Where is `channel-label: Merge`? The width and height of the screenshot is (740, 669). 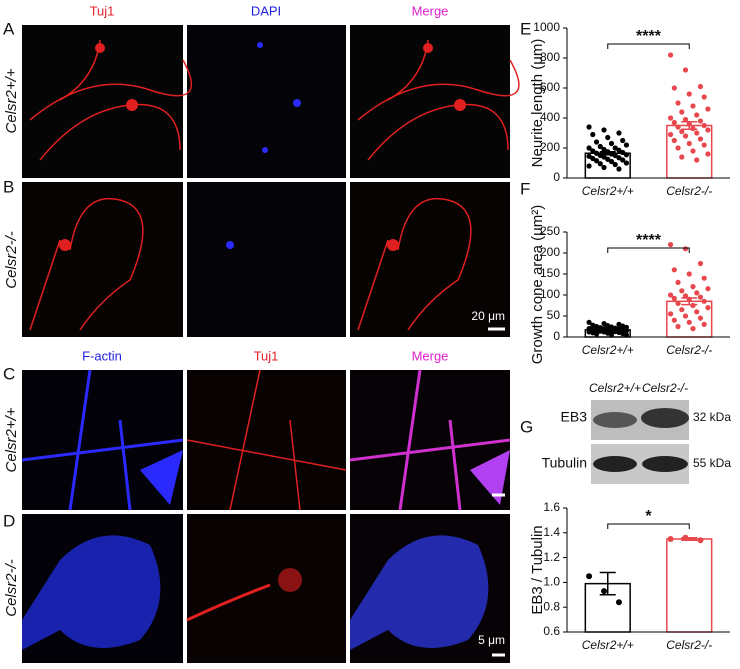
channel-label: Merge is located at coordinates (430, 10).